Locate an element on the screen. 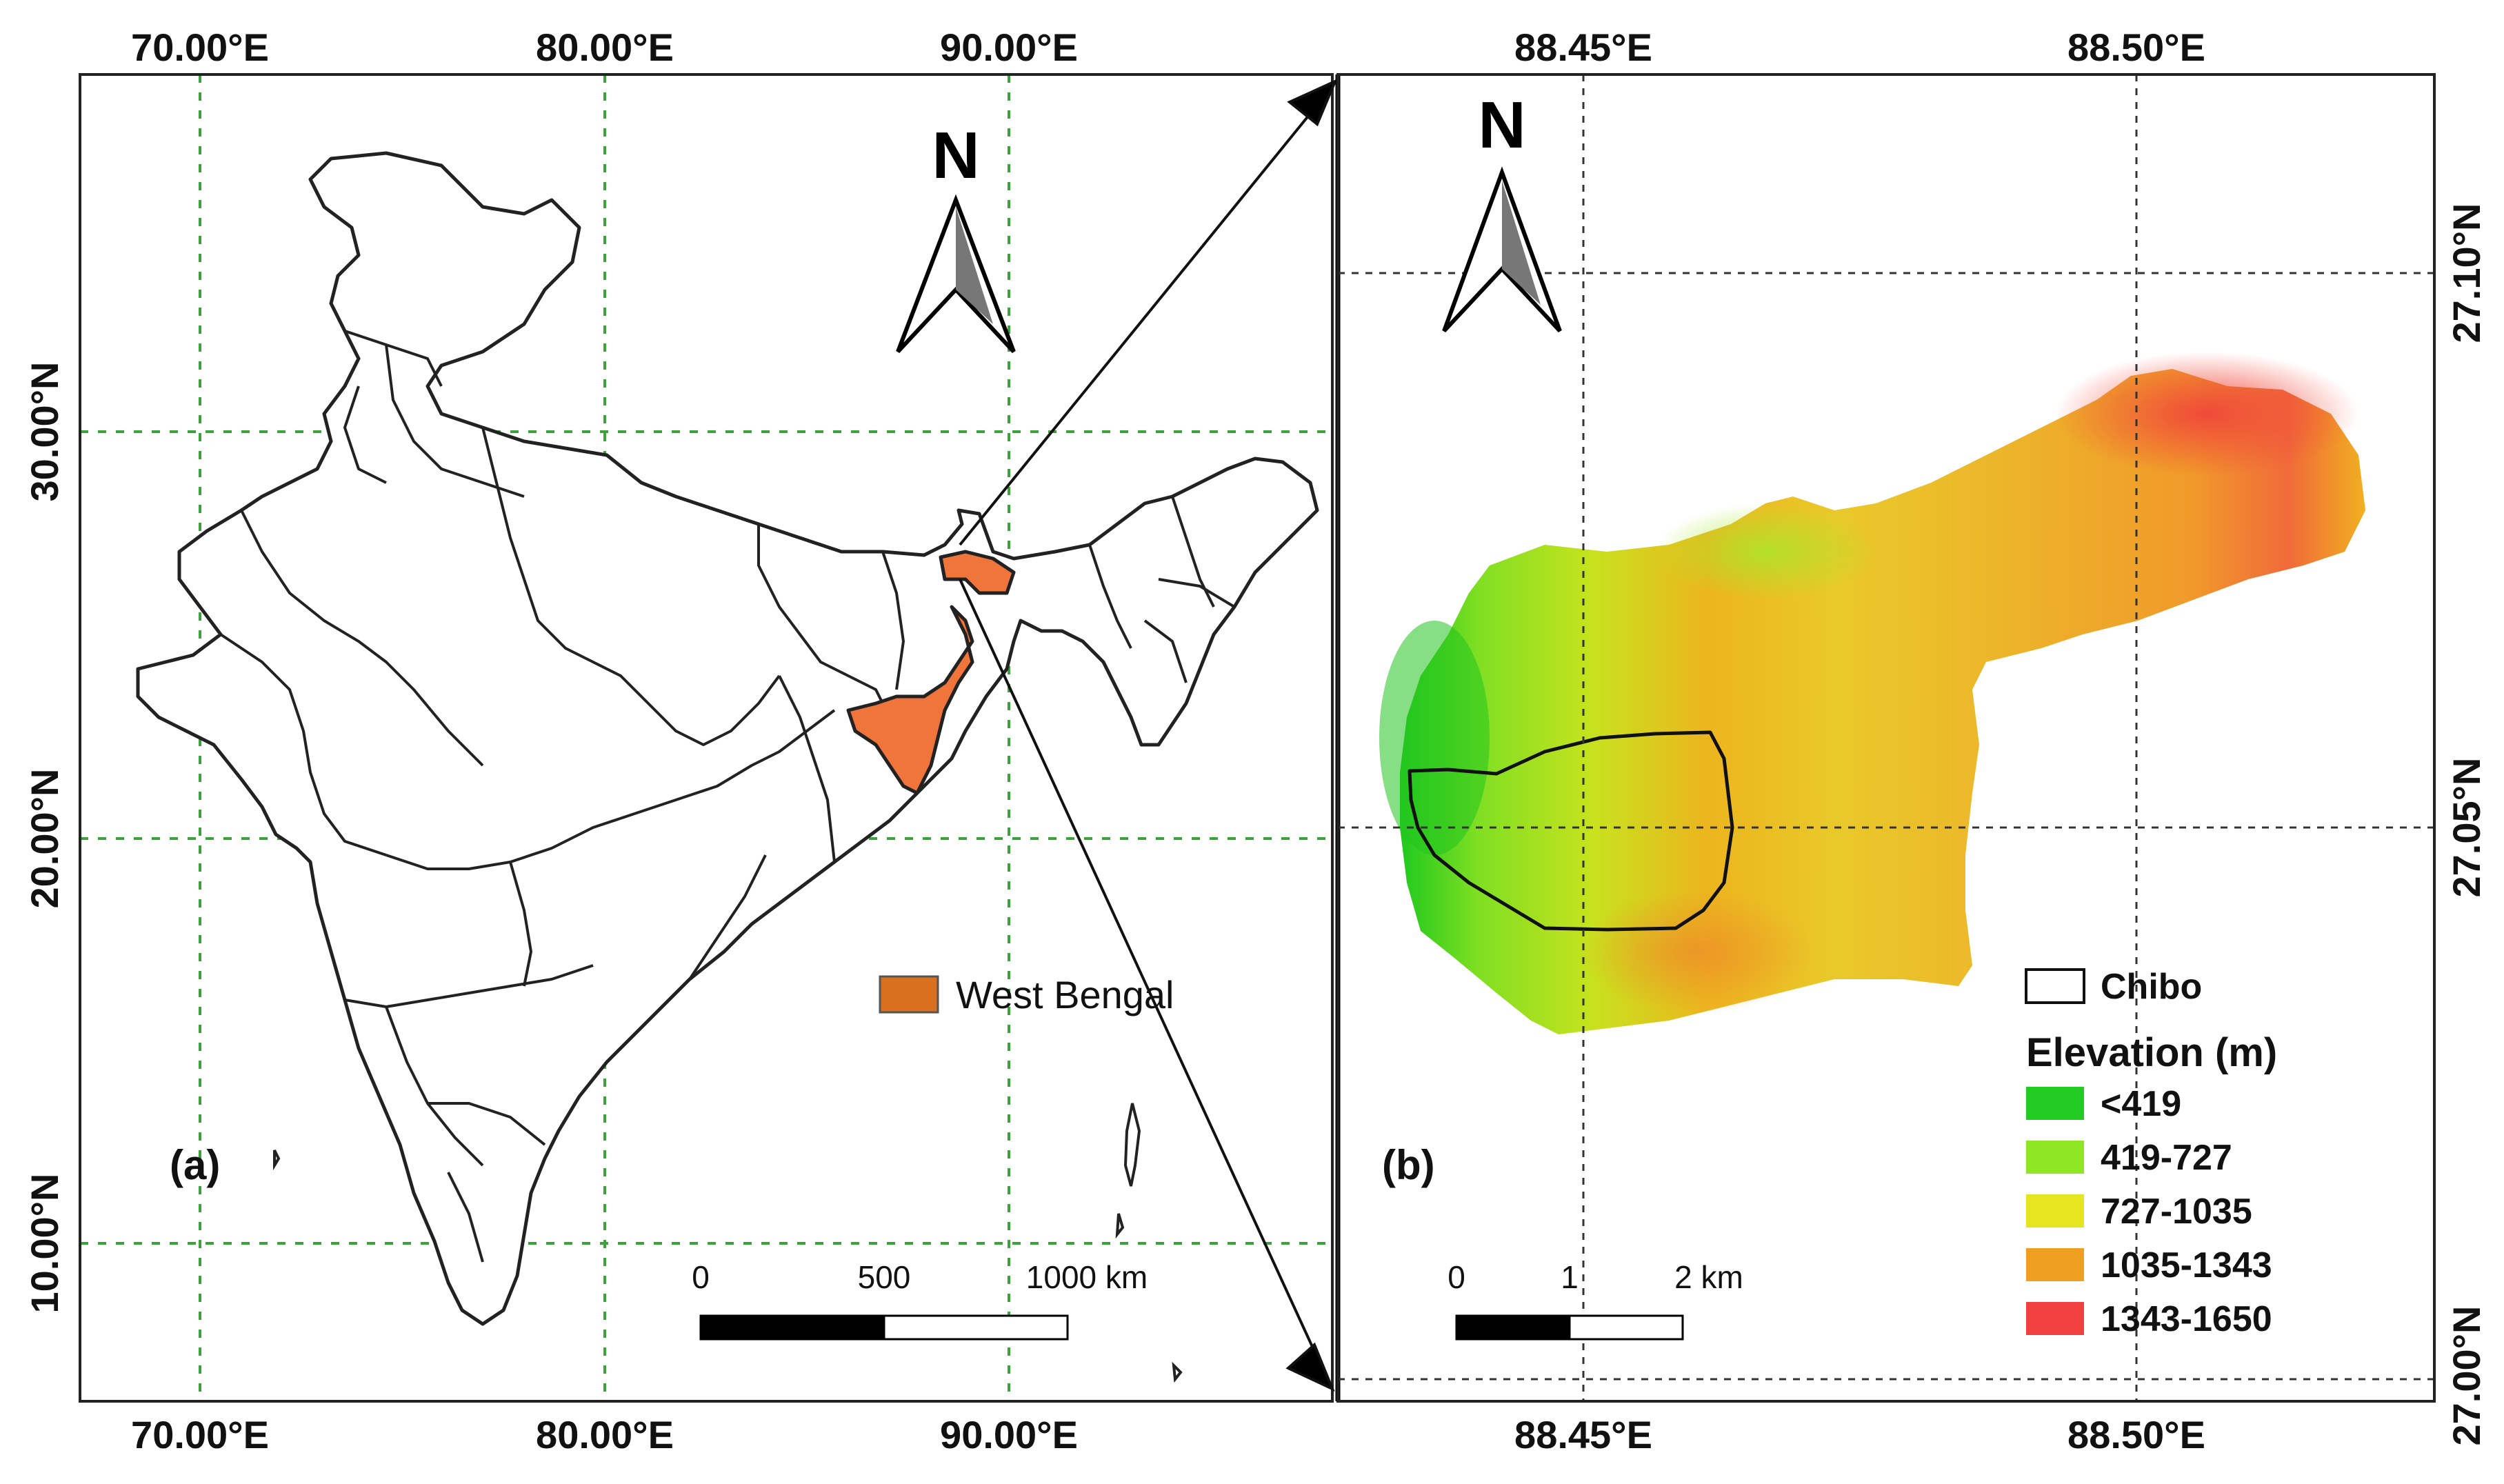  elevation-legend-label: 727-1035 is located at coordinates (2176, 1212).